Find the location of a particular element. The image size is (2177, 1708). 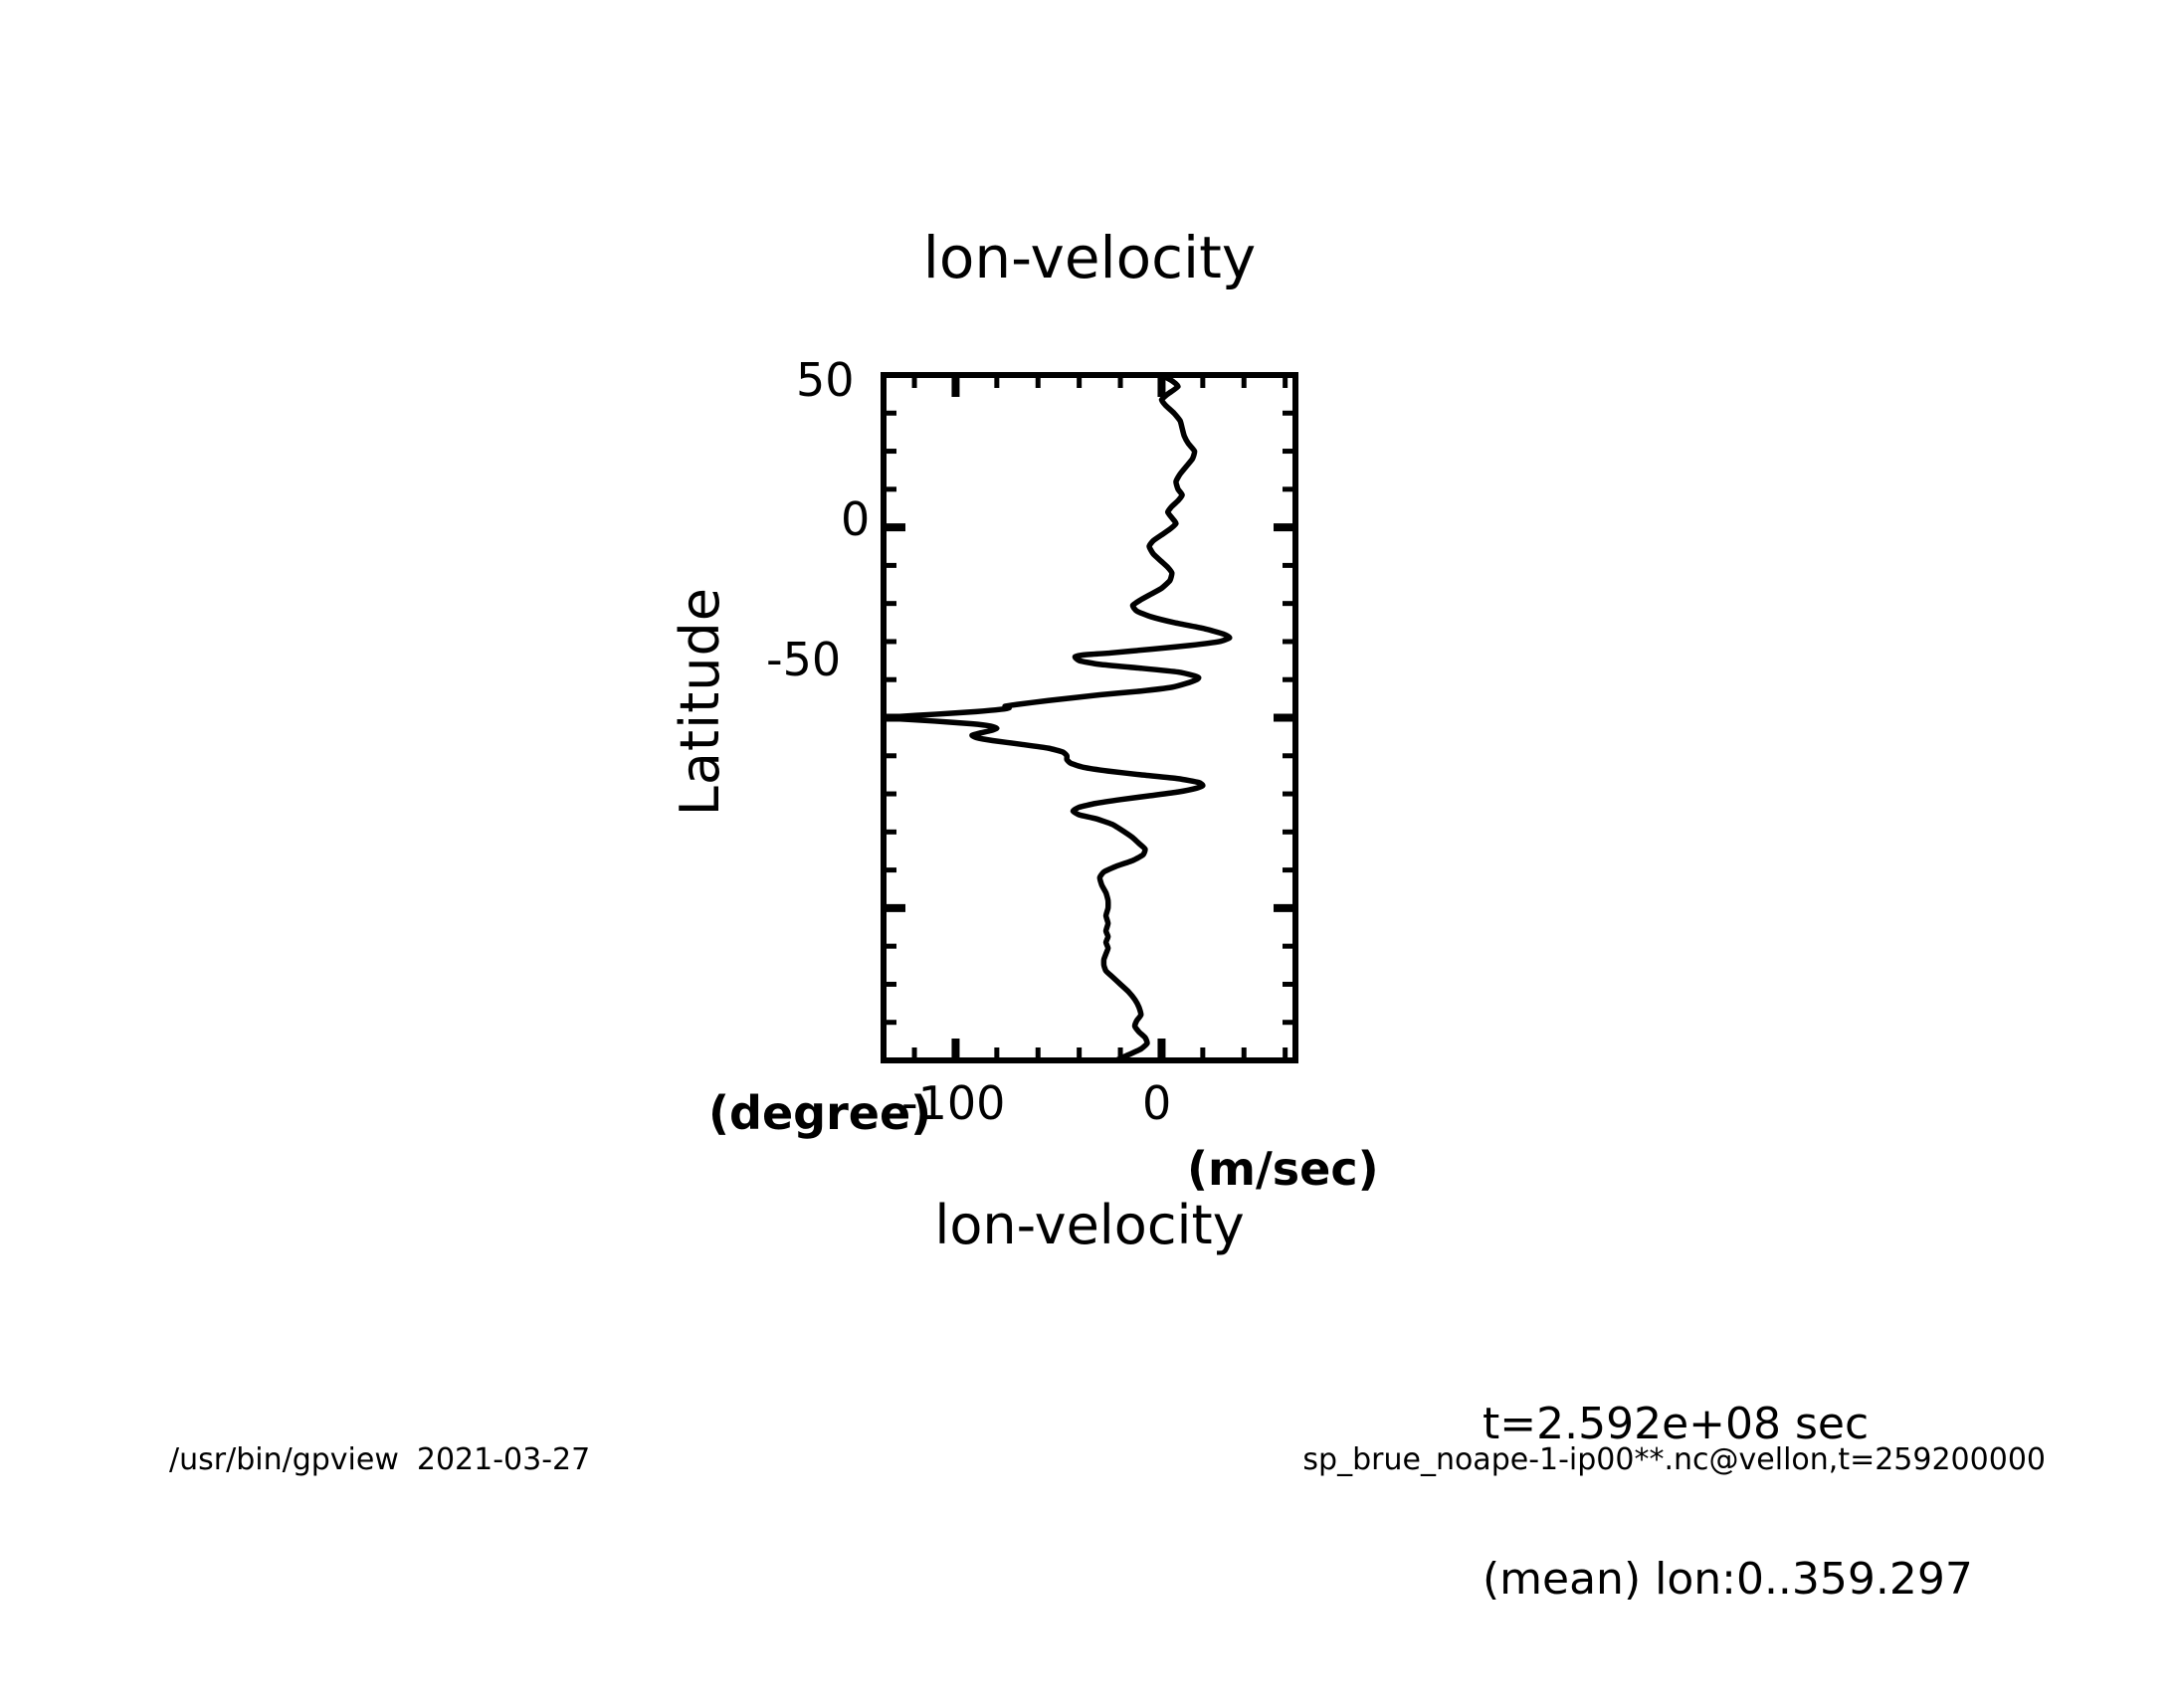

y-axis-tick-label-0: 0 is located at coordinates (856, 519).